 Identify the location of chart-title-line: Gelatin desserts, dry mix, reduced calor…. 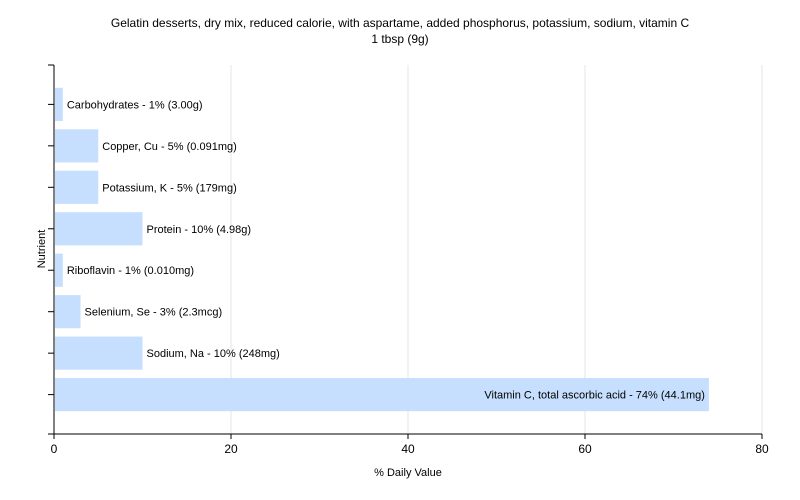
(400, 23).